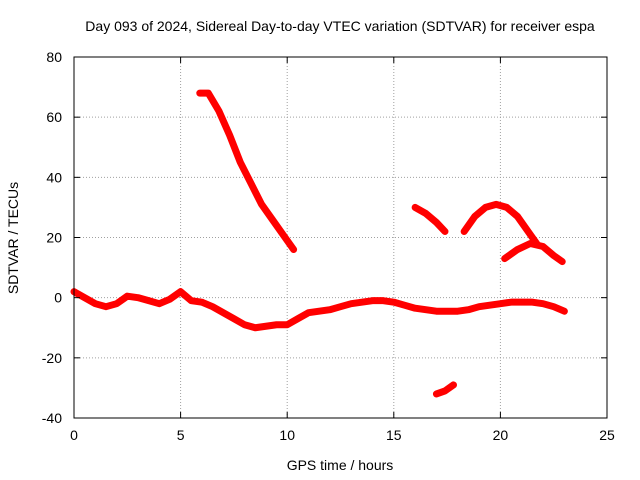 The image size is (640, 480). I want to click on series-track-d, so click(533, 253).